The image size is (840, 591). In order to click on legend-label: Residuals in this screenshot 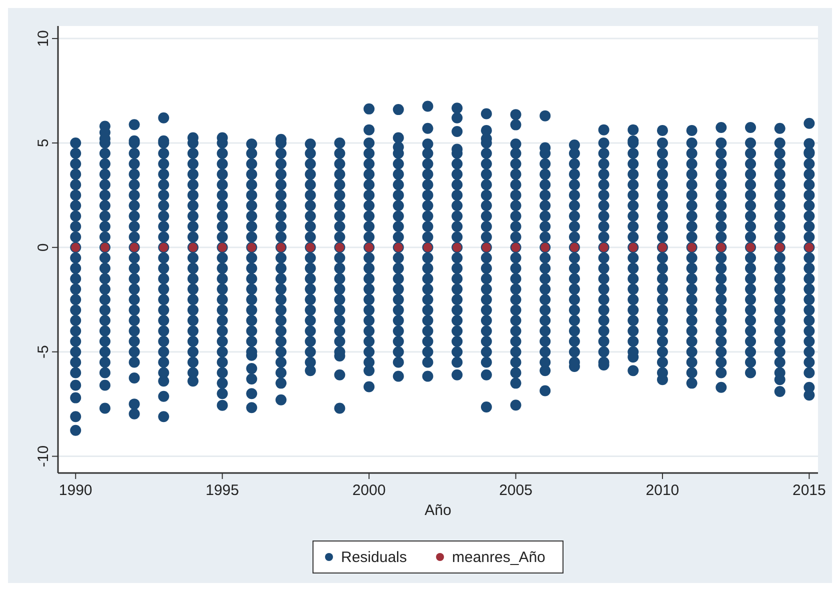, I will do `click(374, 557)`.